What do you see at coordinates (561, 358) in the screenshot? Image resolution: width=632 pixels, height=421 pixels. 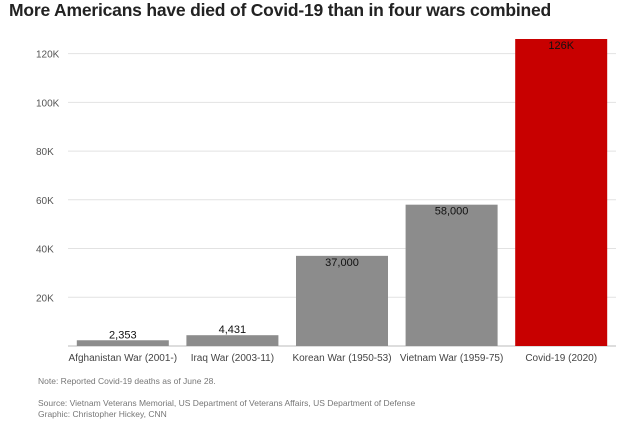 I see `x-tick-label: Covid-19 (2020)` at bounding box center [561, 358].